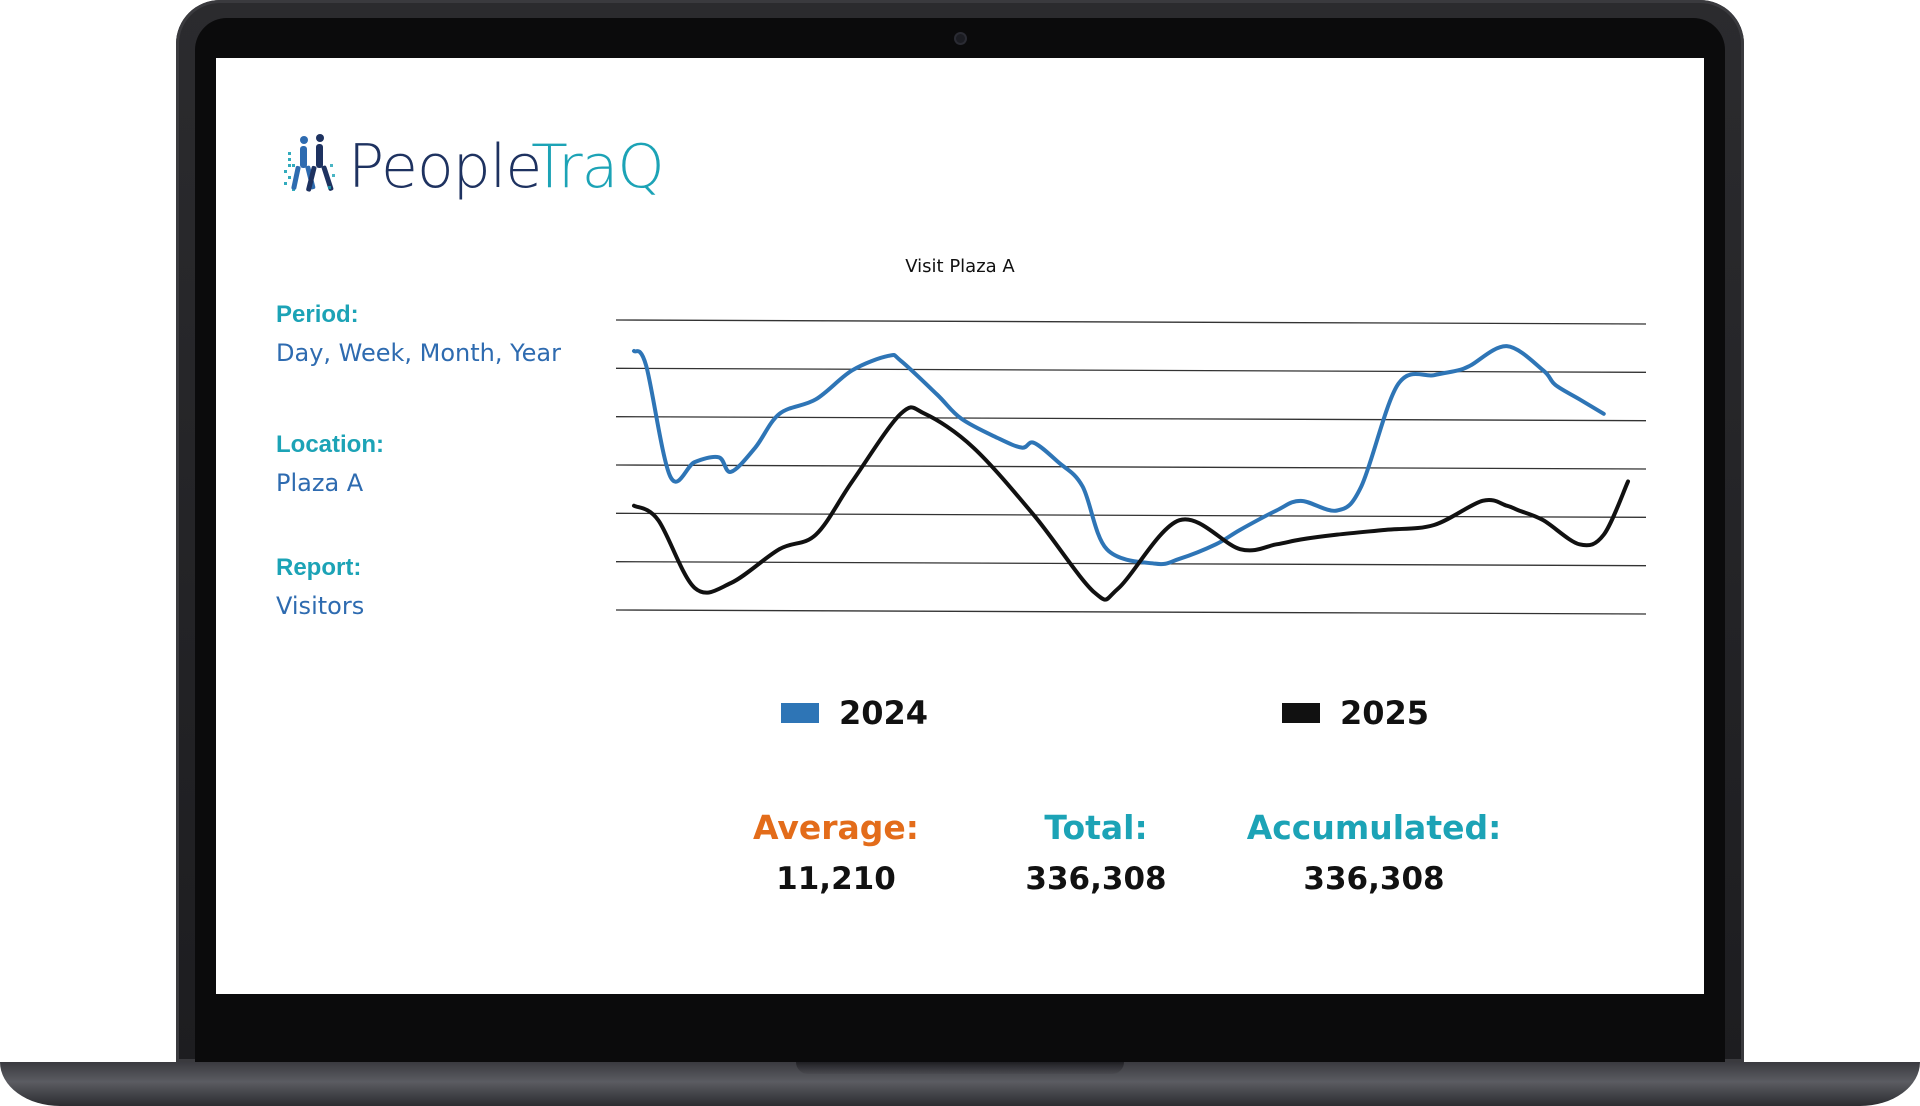 This screenshot has width=1920, height=1106. I want to click on line-chart-svg, so click(1131, 467).